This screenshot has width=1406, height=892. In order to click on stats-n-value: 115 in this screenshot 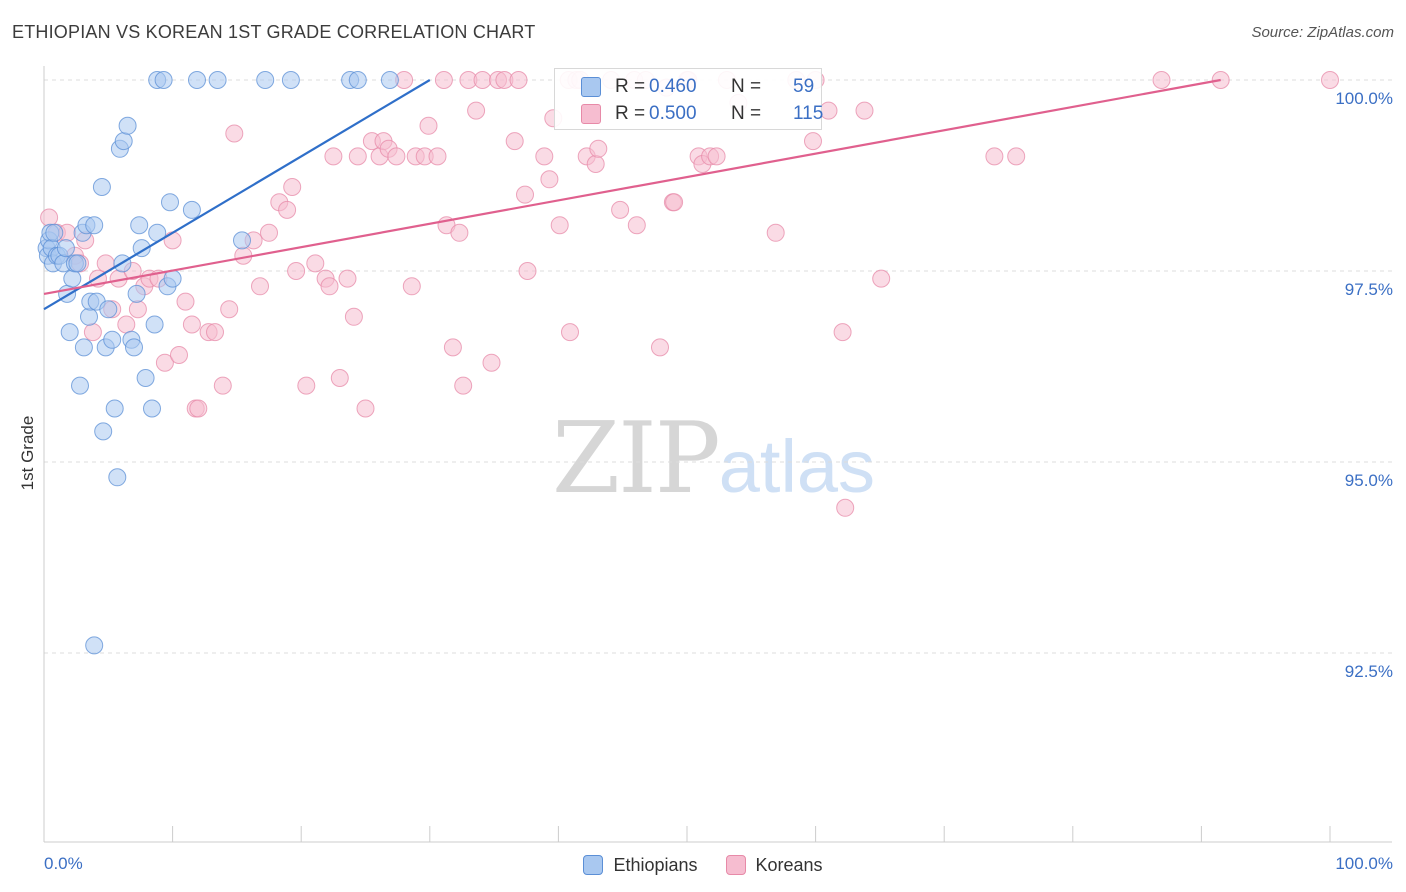, I will do `click(808, 113)`.